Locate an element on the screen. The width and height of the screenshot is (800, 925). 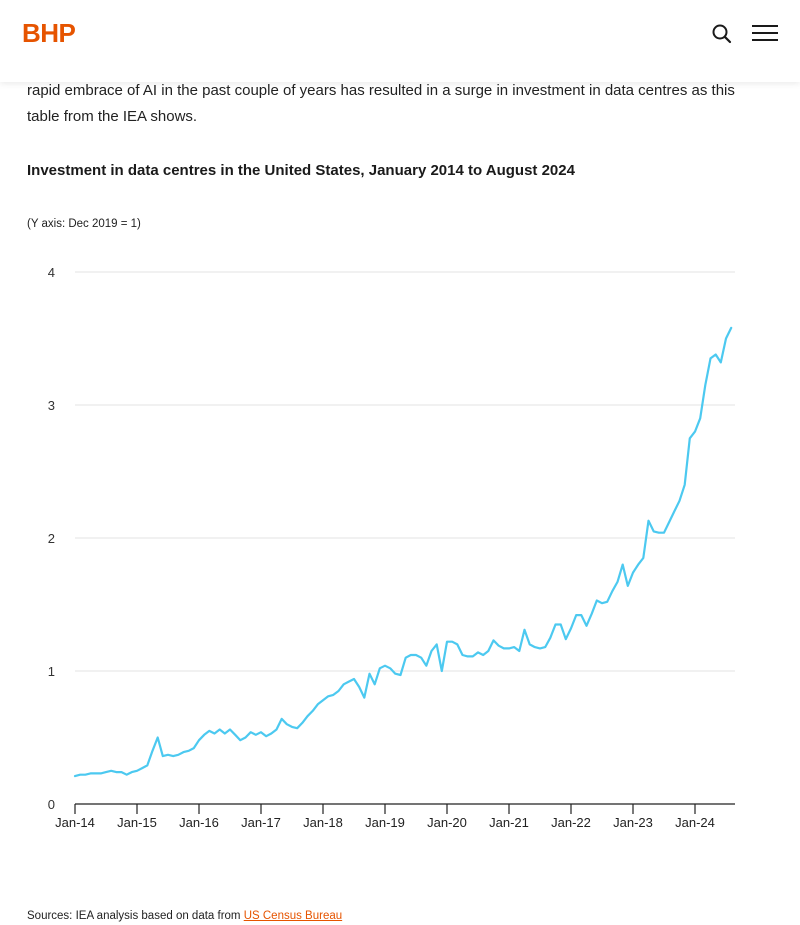
x-tick-label: Jan-18 is located at coordinates (323, 822).